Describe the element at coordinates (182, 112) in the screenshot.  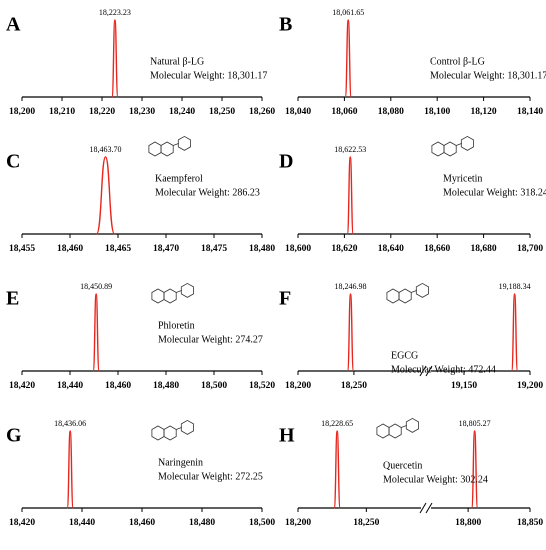
I see `x-tick-label: 18,240` at that location.